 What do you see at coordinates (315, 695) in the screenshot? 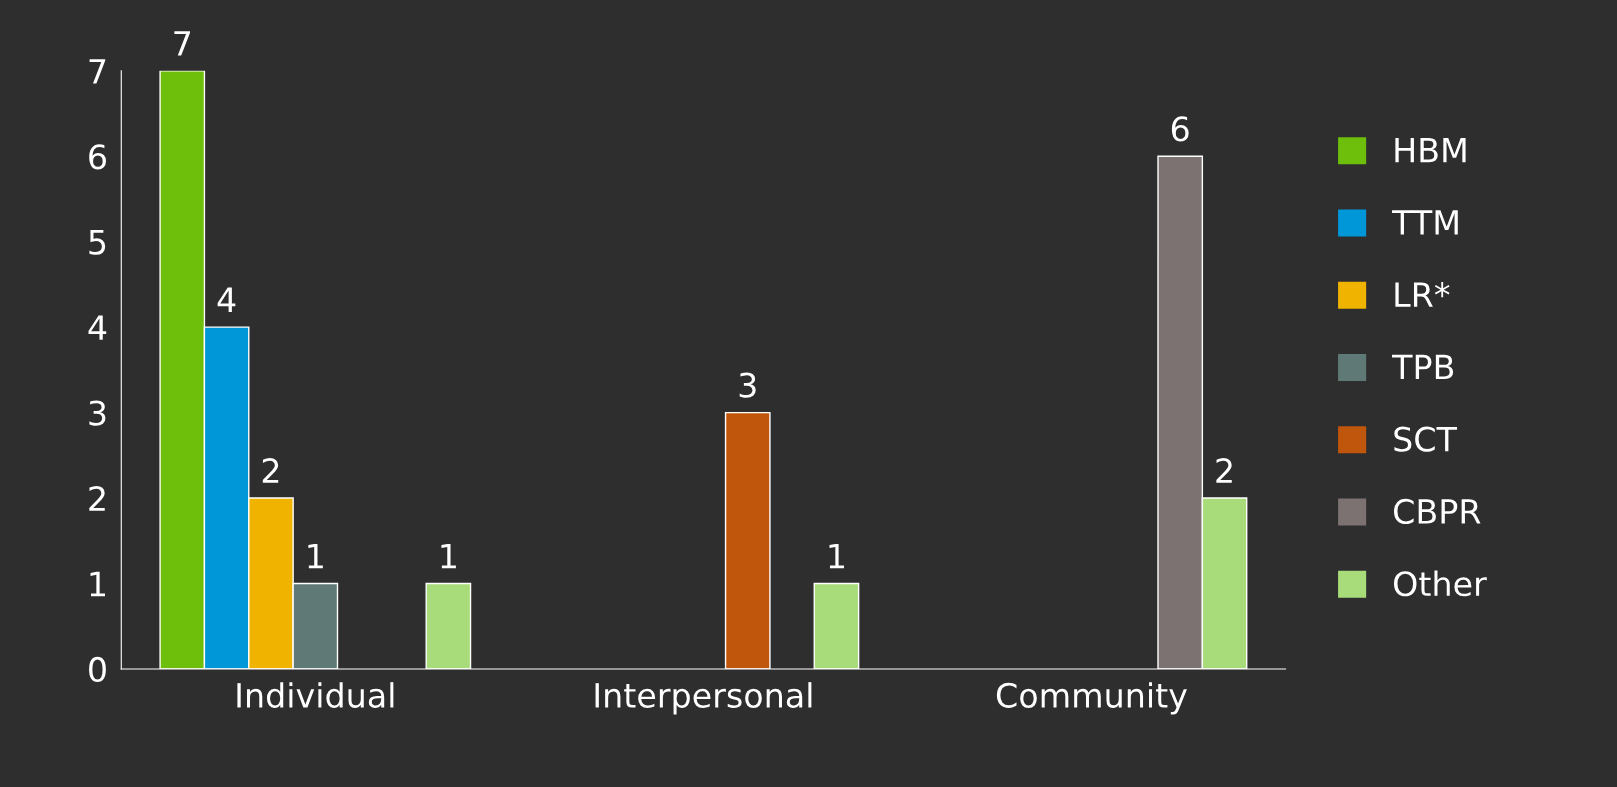
I see `x-tick-label: Individual` at bounding box center [315, 695].